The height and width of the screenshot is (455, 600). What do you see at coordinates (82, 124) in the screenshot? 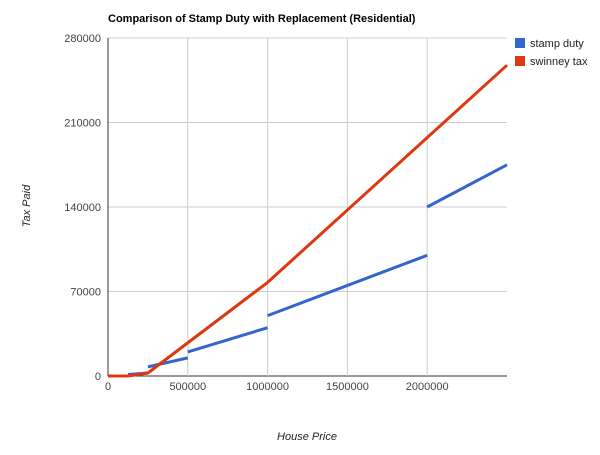
I see `y-tick-label-3: 210000` at bounding box center [82, 124].